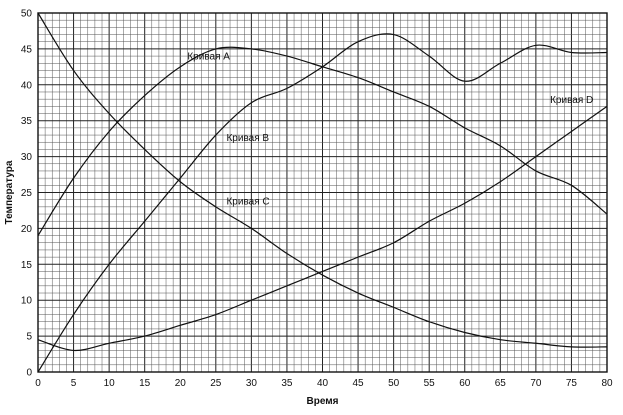 This screenshot has width=623, height=415. Describe the element at coordinates (27, 157) in the screenshot. I see `y-tick-label: 30` at that location.